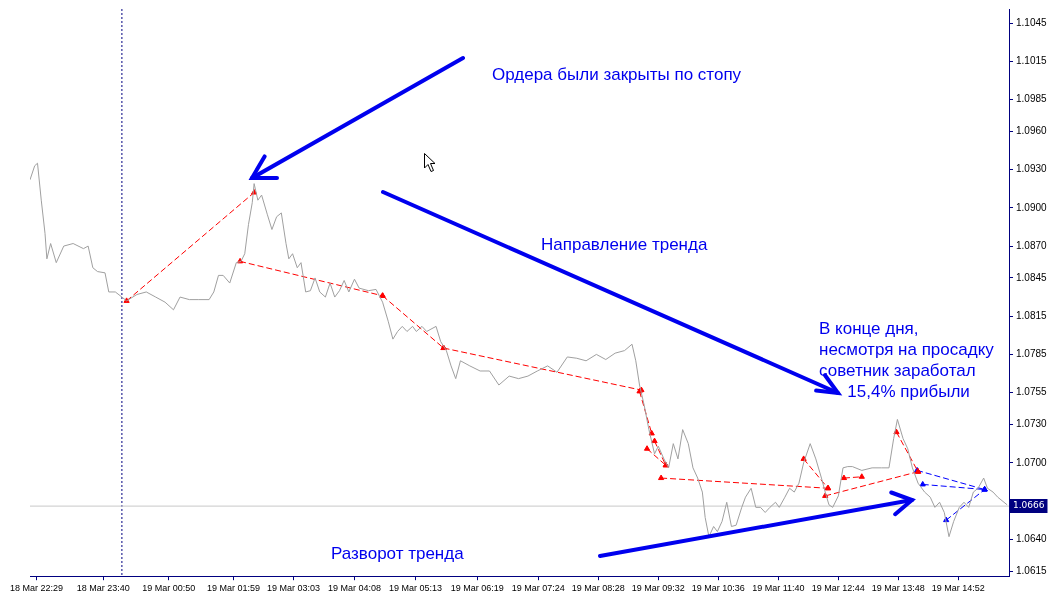 The width and height of the screenshot is (1053, 599). Describe the element at coordinates (1032, 245) in the screenshot. I see `y-tick-label: 1.0870` at that location.